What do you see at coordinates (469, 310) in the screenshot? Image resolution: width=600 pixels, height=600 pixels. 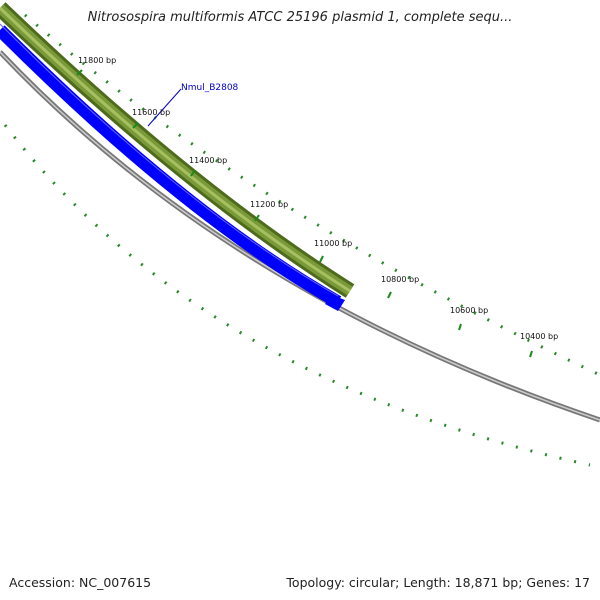 I see `tick-label: 10600 bp` at bounding box center [469, 310].